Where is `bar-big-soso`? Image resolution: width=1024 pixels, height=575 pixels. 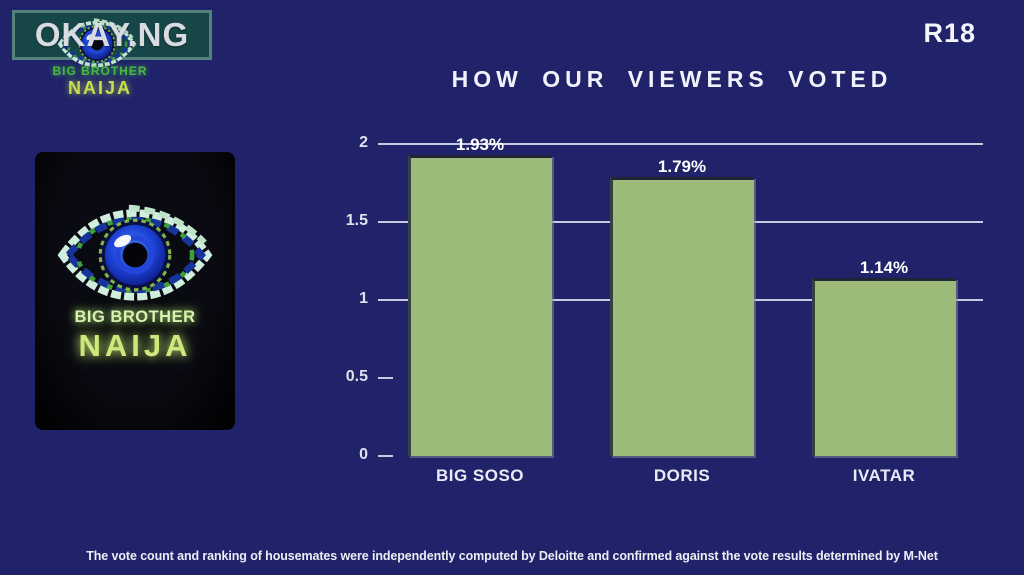 bar-big-soso is located at coordinates (480, 305).